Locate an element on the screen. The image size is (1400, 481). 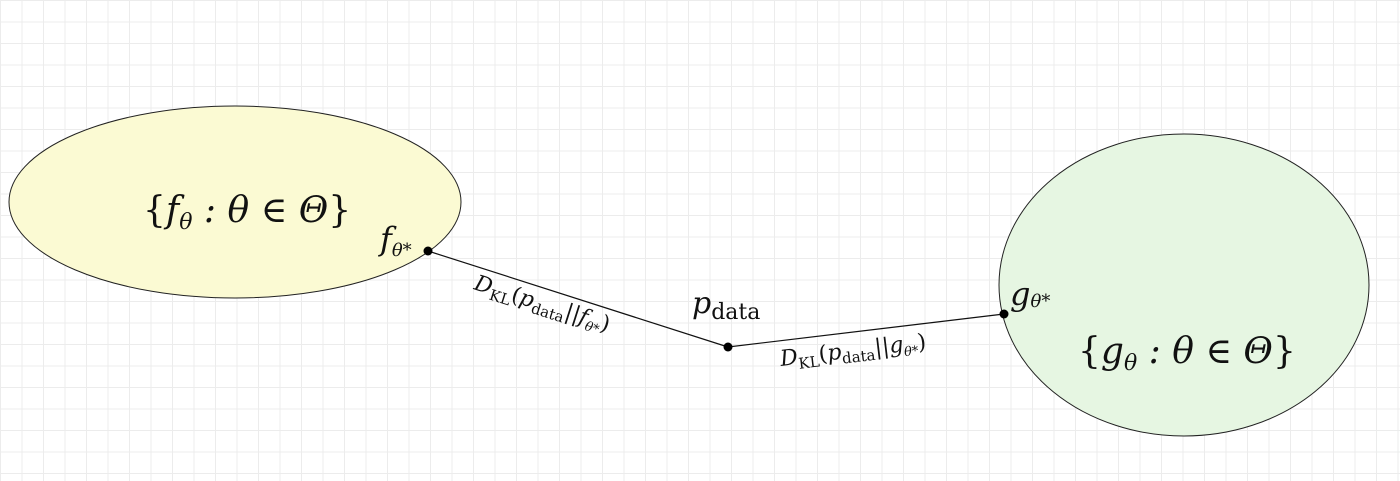
kl-label-g: DKL(pdata||gθ*) is located at coordinates (853, 352).